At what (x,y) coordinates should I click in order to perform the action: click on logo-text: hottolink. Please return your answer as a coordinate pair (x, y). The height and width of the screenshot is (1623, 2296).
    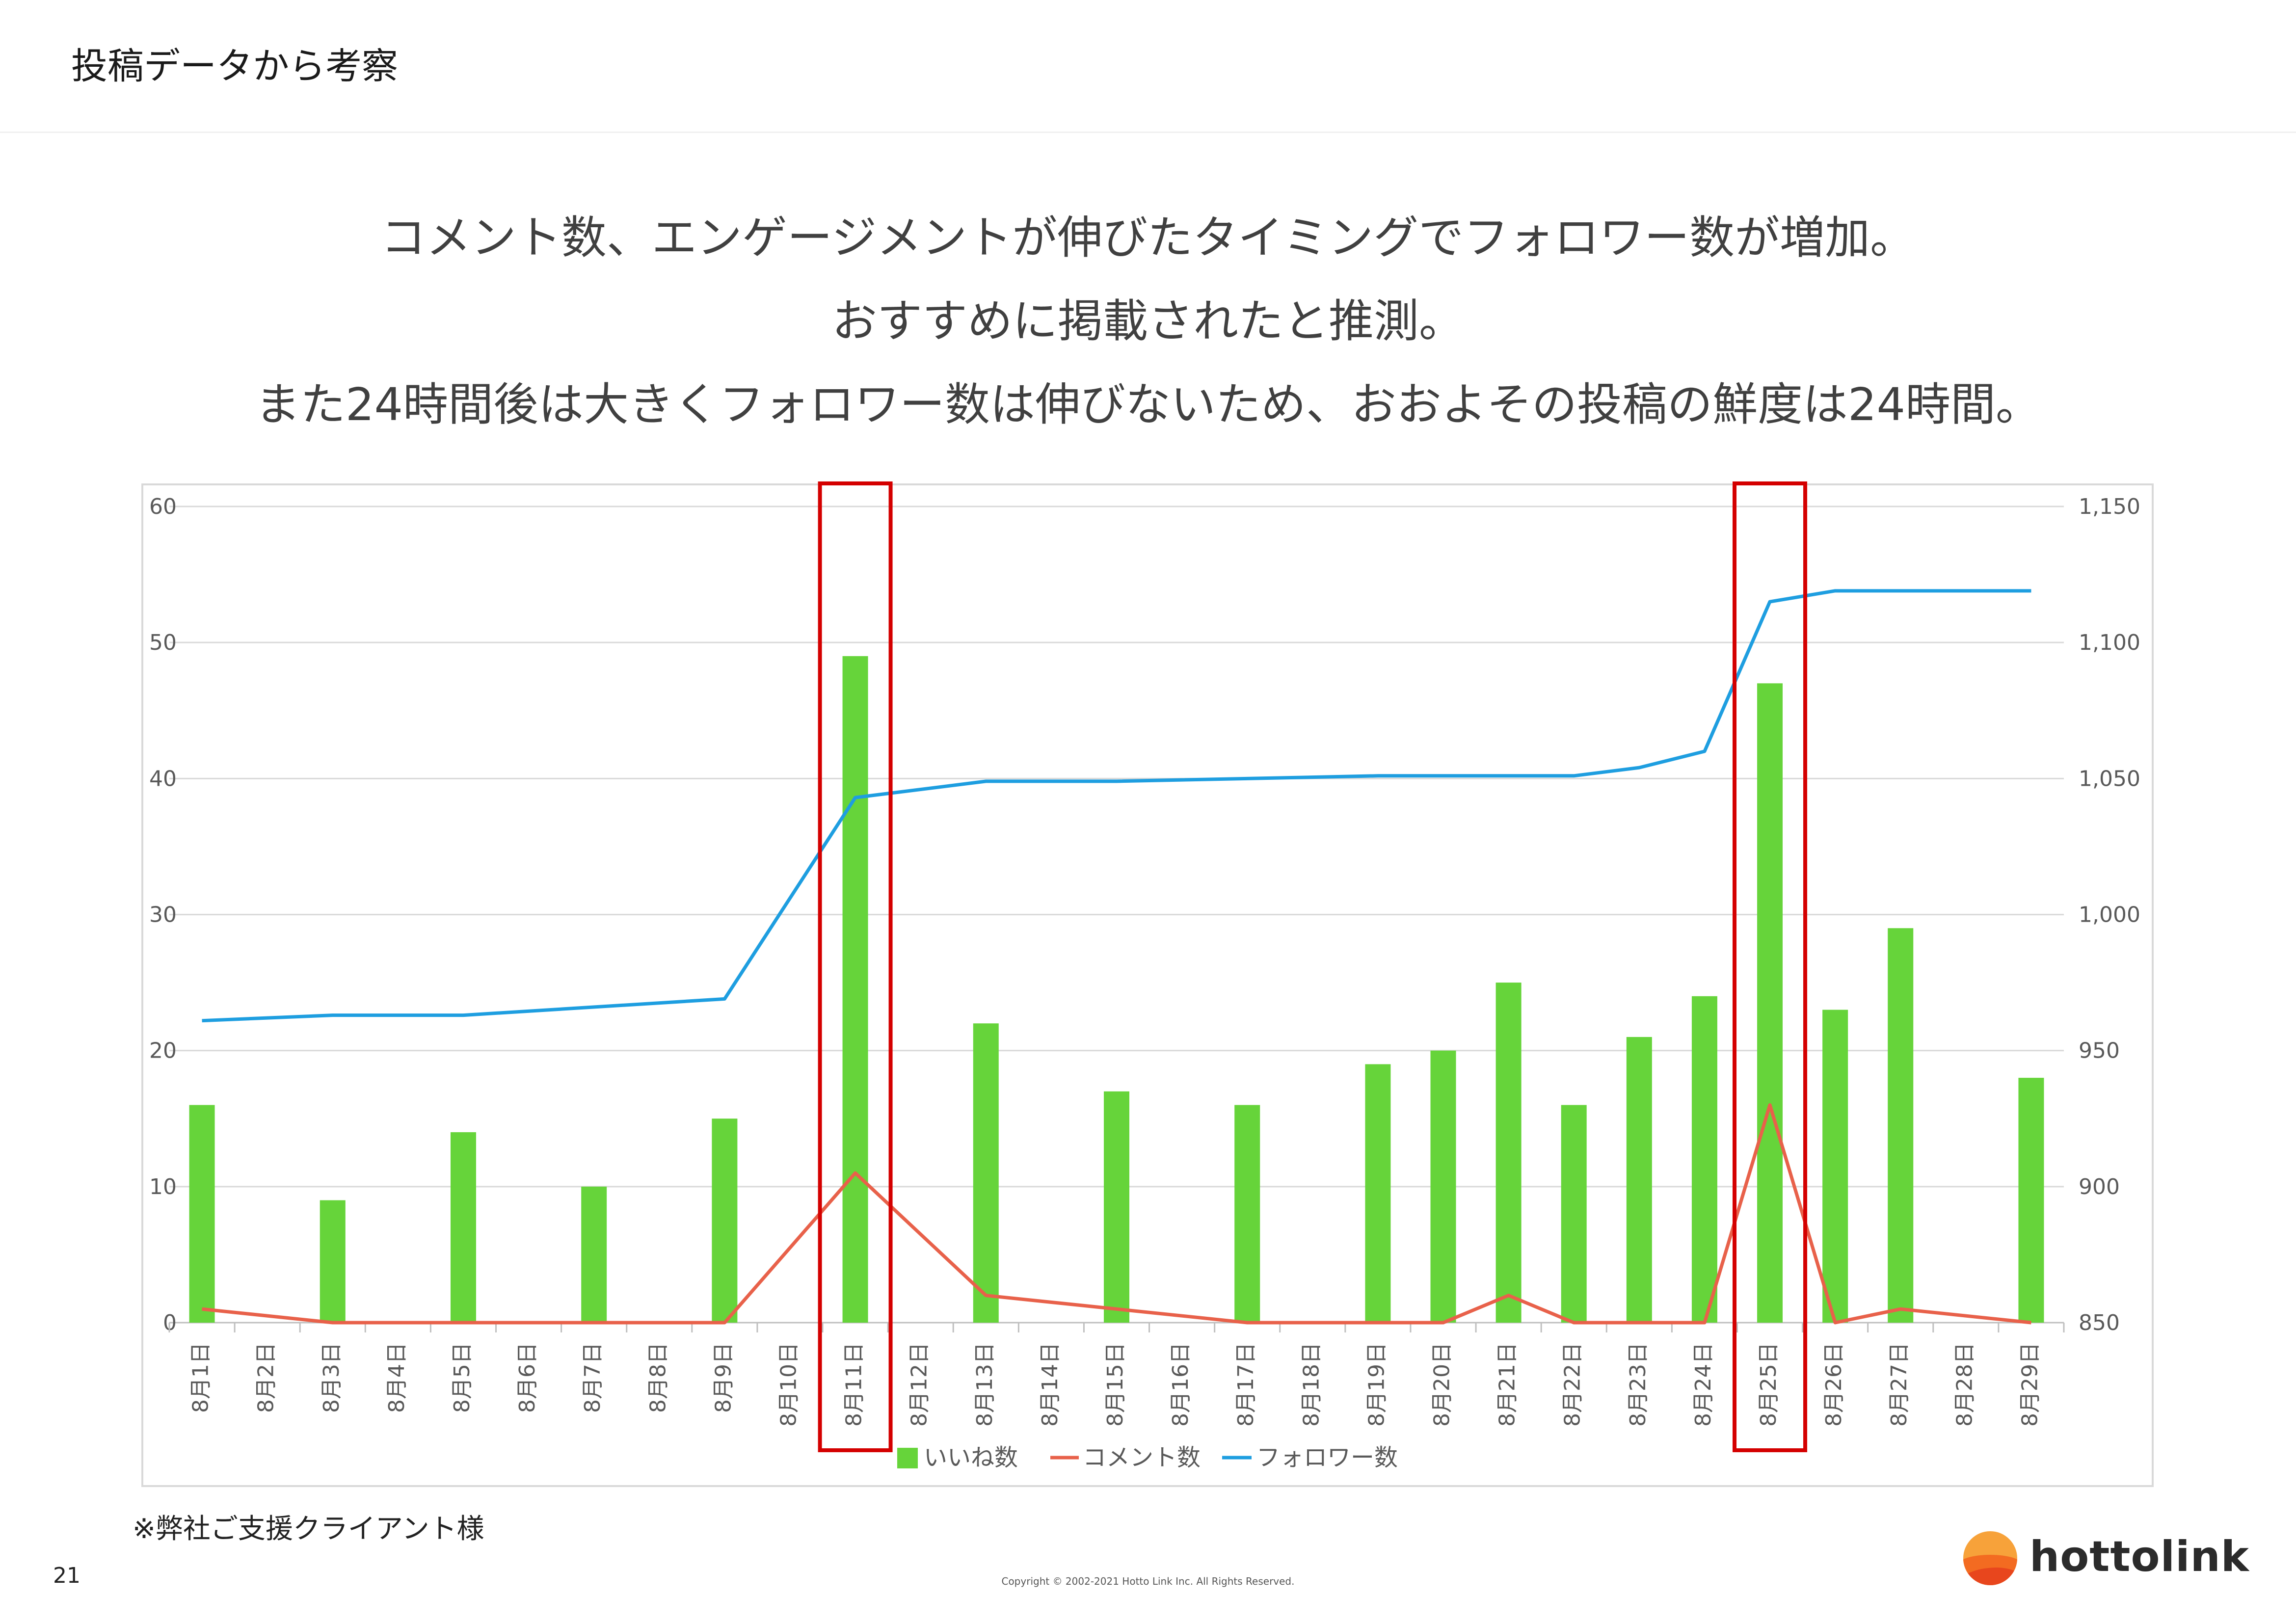
    Looking at the image, I should click on (2139, 1556).